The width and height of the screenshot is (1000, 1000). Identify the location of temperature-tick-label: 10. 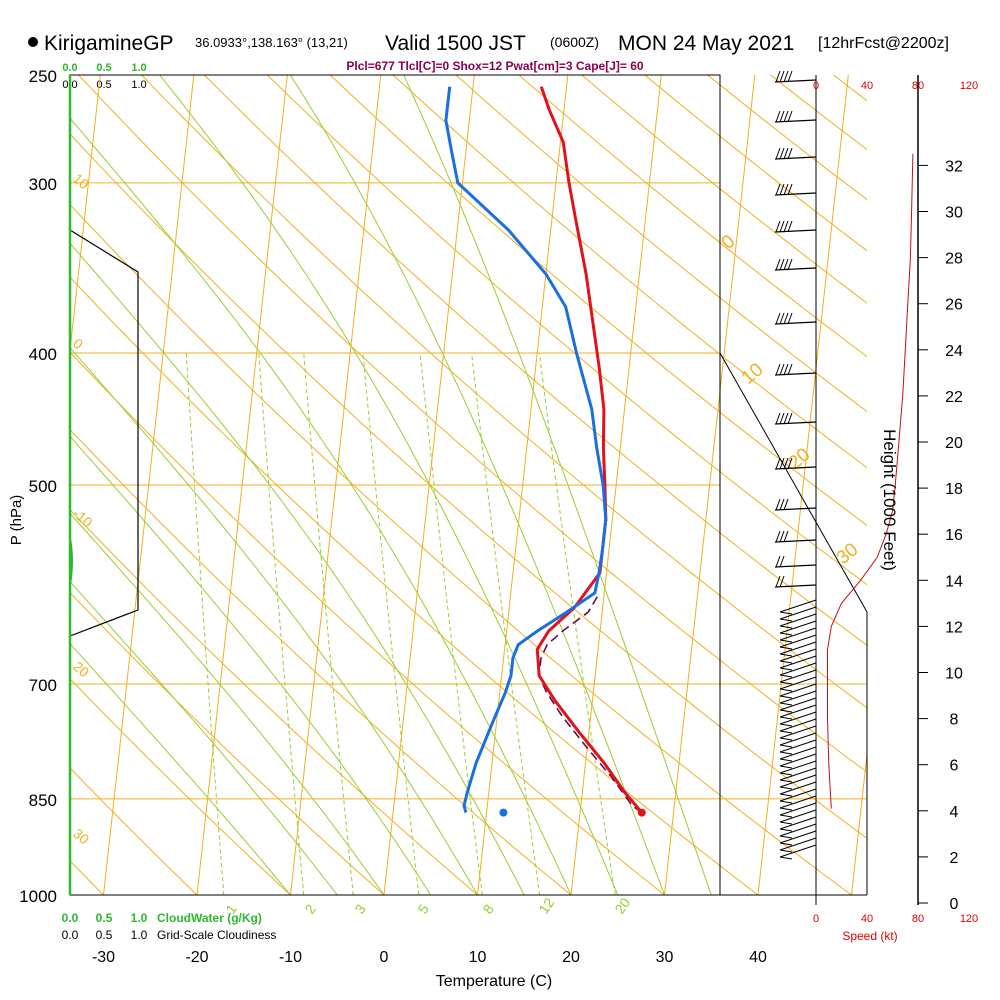
(478, 957).